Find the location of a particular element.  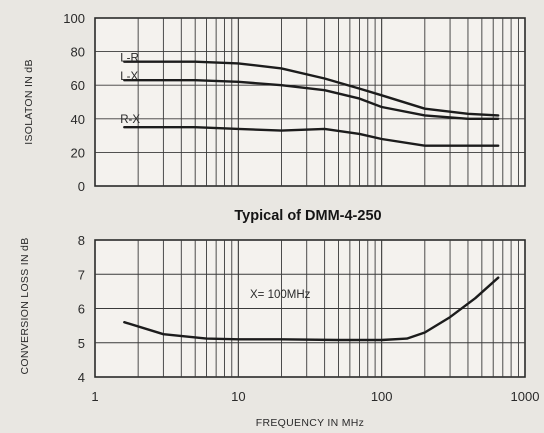

isolation-y-tick-label: 40 is located at coordinates (78, 119).